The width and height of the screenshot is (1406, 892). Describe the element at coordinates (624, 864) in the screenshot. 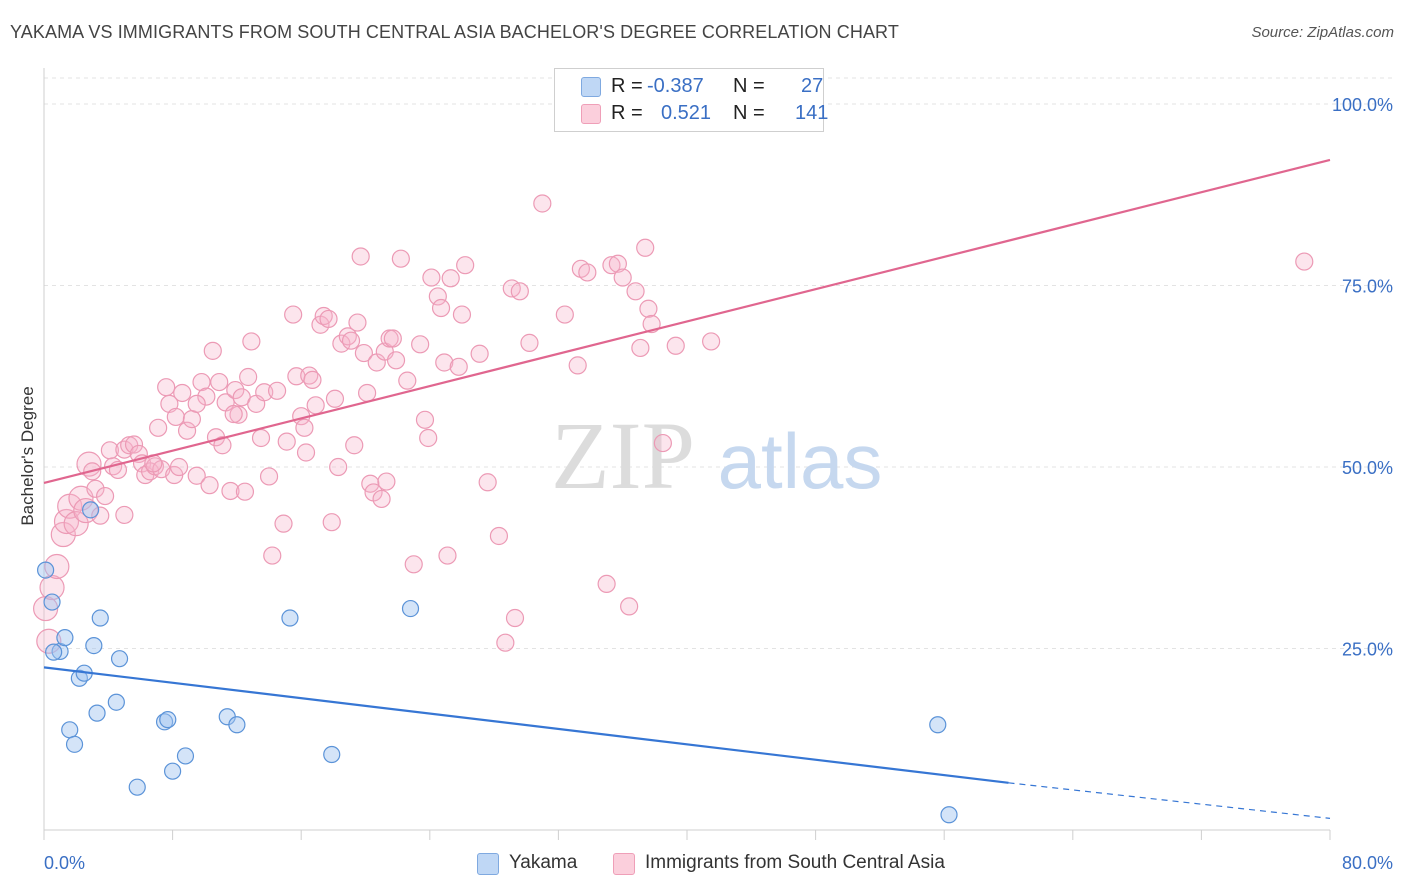

I see `bottom-legend-swatch-immigrants` at that location.